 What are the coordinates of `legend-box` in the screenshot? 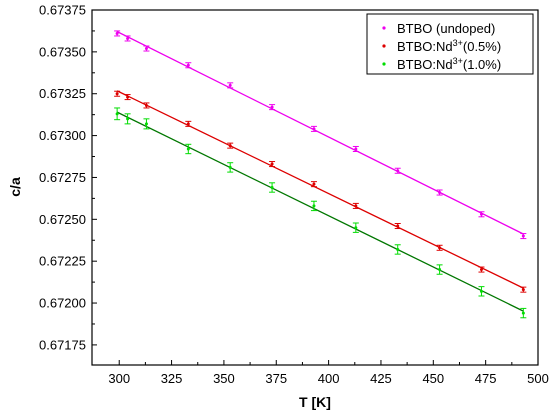 It's located at (450, 44).